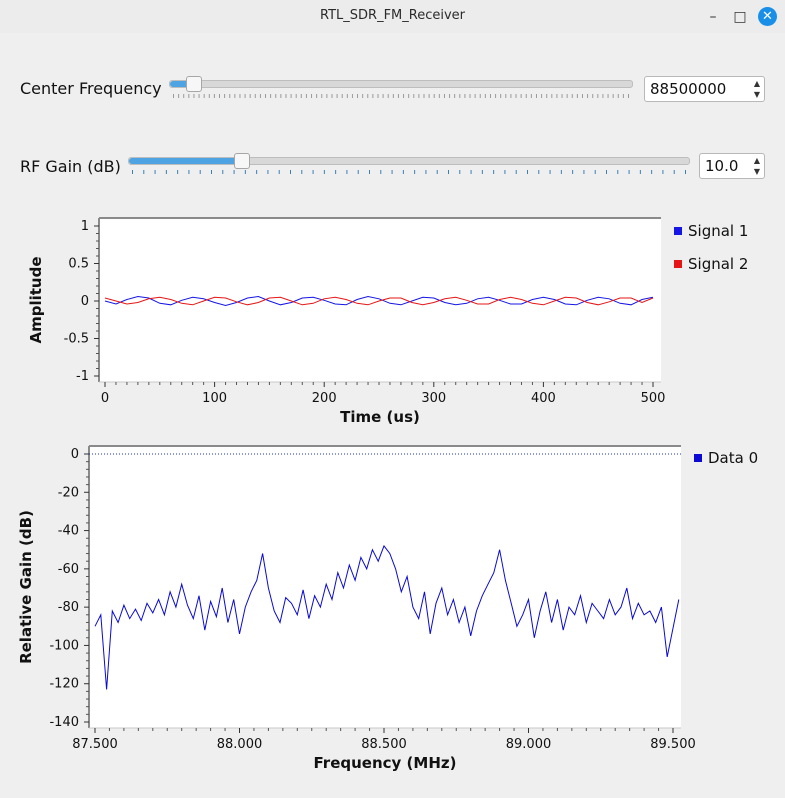 The width and height of the screenshot is (785, 798). Describe the element at coordinates (529, 744) in the screenshot. I see `x-tick-label: 89.000` at that location.